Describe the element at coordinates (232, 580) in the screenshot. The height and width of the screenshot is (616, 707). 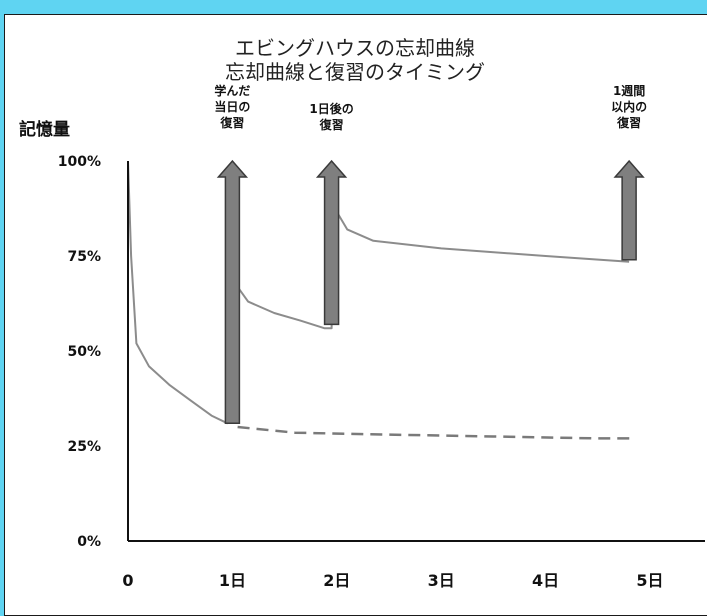
I see `x-tick-label: 1日` at that location.